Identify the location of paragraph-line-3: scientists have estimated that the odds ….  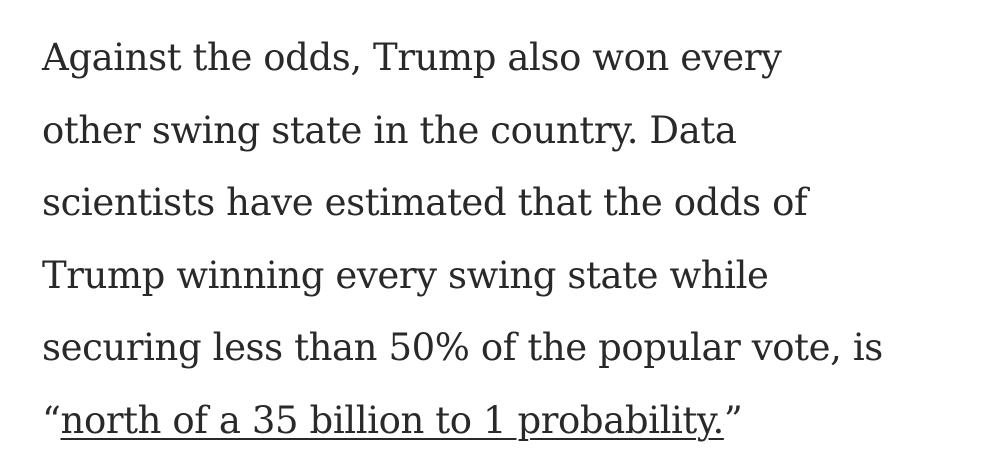
(425, 202).